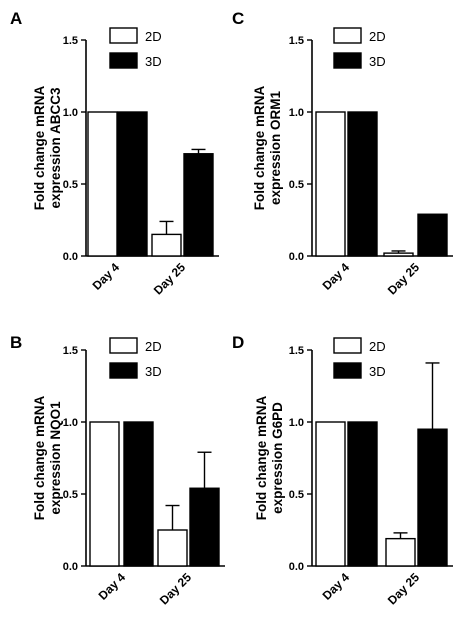 The image size is (462, 638). I want to click on y-axis-label: expression G6PD, so click(277, 458).